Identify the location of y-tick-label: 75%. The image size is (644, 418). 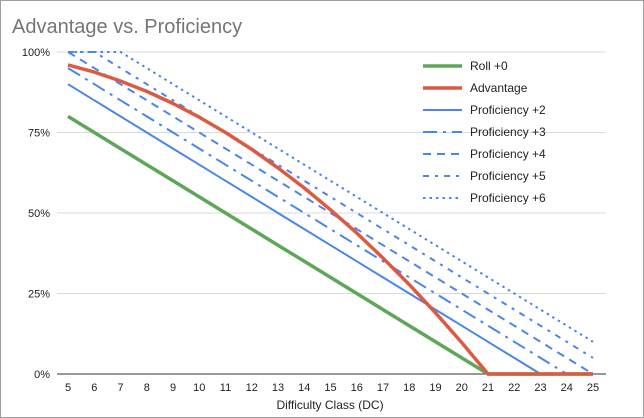
(39, 134).